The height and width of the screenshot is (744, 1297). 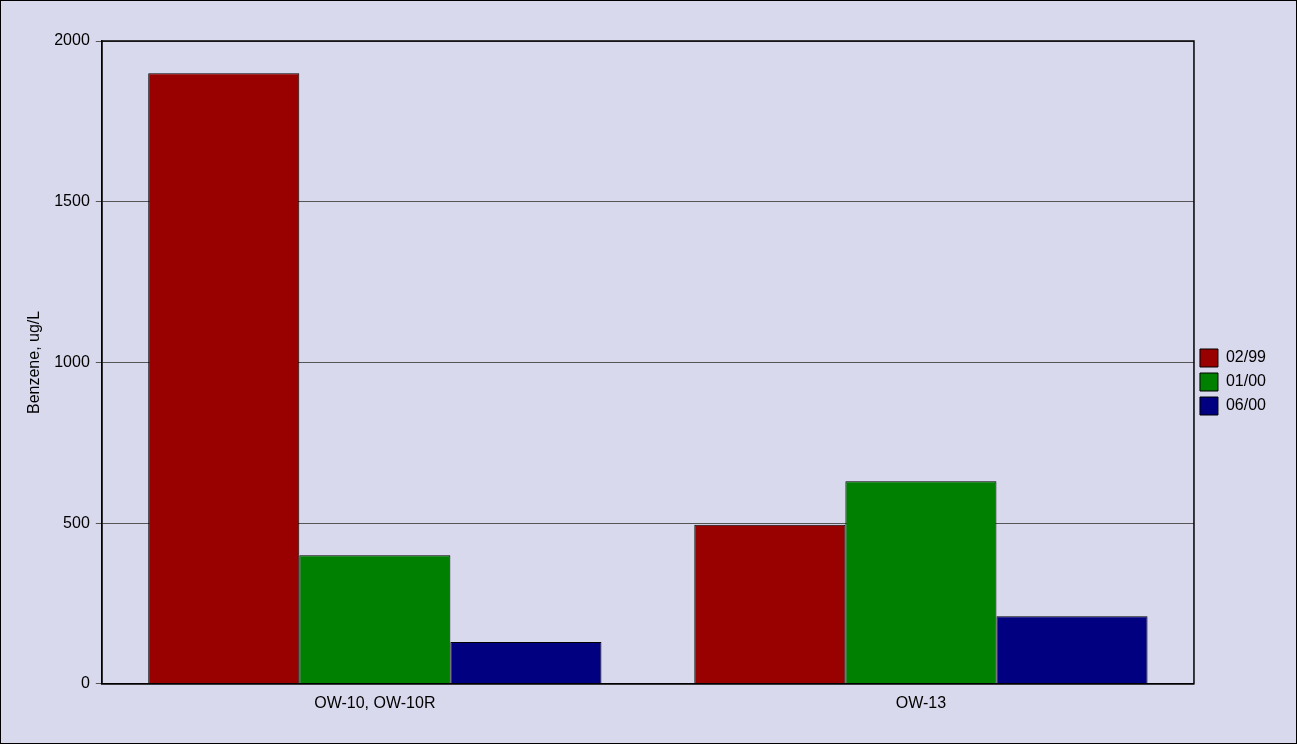 What do you see at coordinates (1246, 405) in the screenshot?
I see `legend-label: 06/00` at bounding box center [1246, 405].